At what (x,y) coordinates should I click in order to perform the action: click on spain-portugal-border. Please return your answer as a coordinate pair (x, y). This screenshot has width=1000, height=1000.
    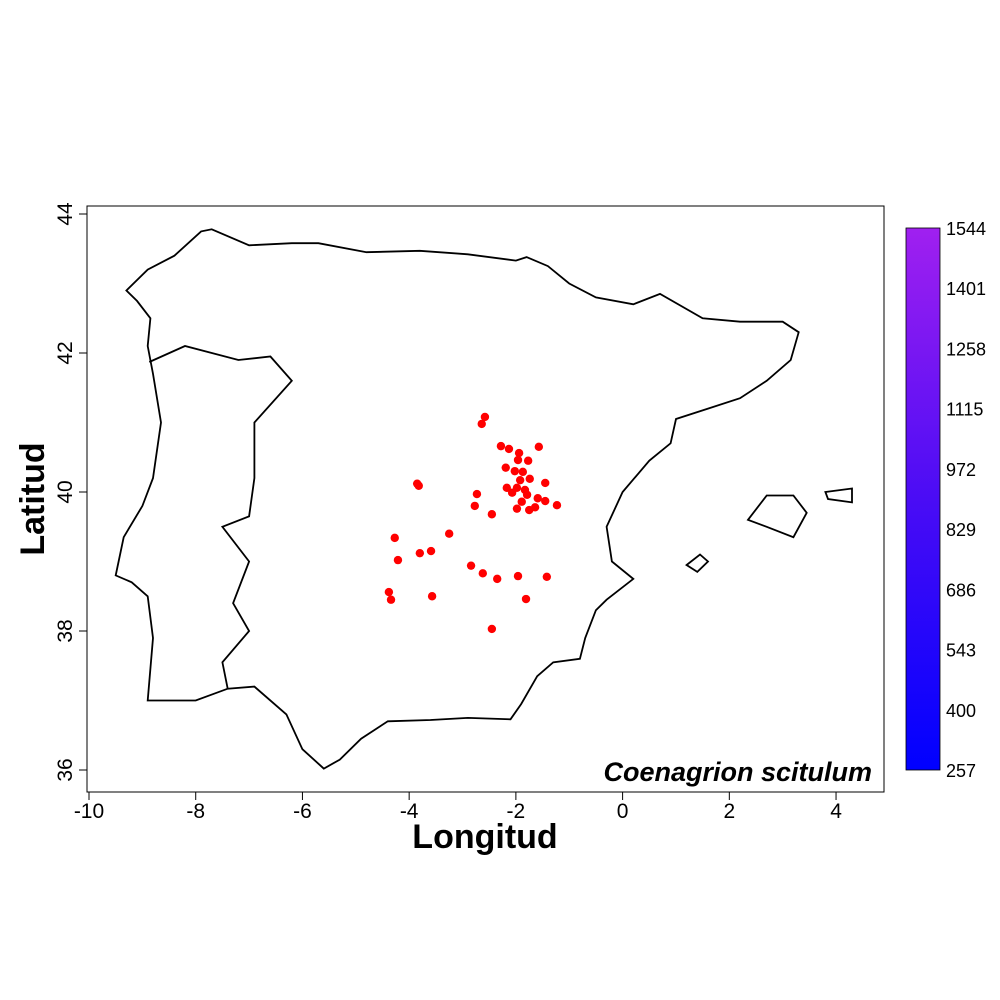
    Looking at the image, I should click on (221, 517).